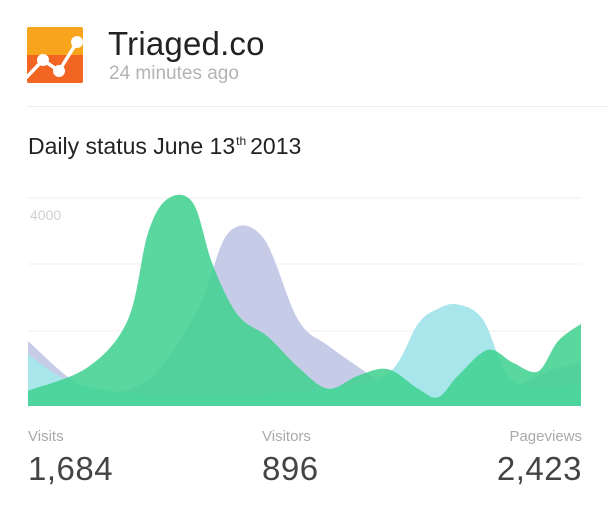 This screenshot has width=608, height=508. Describe the element at coordinates (276, 146) in the screenshot. I see `title-year: 2013` at that location.